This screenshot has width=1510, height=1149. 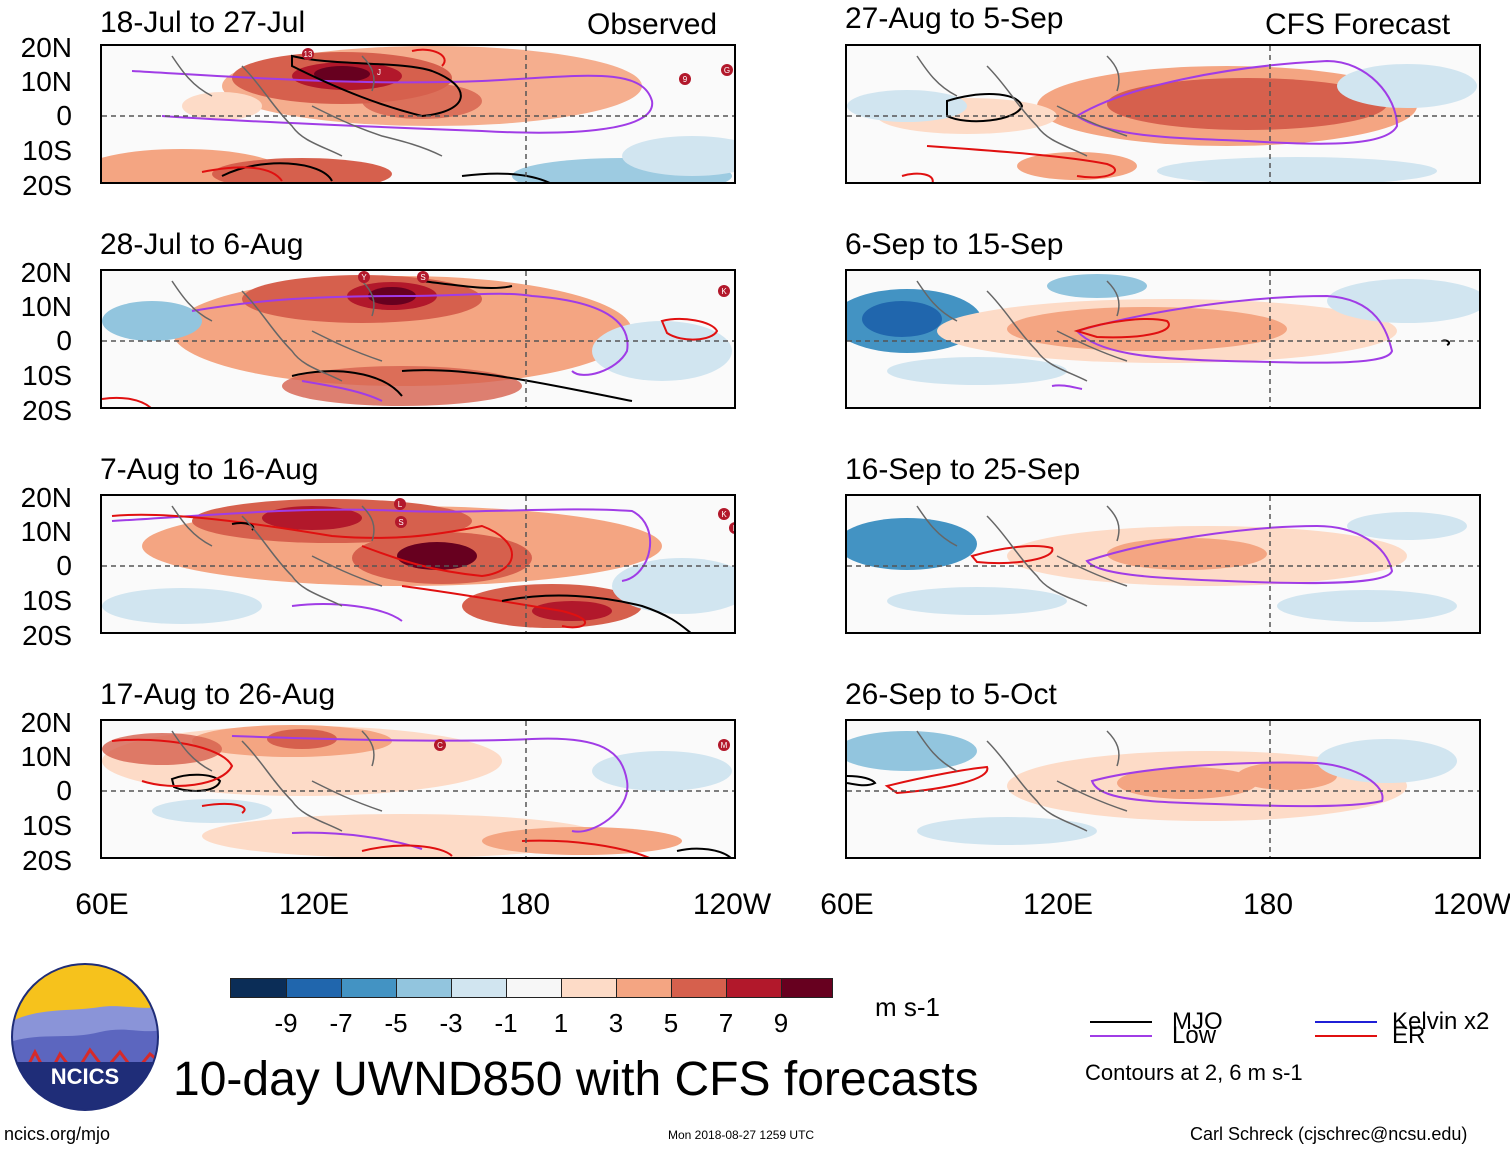 I want to click on svg-text: Y, so click(x=364, y=277).